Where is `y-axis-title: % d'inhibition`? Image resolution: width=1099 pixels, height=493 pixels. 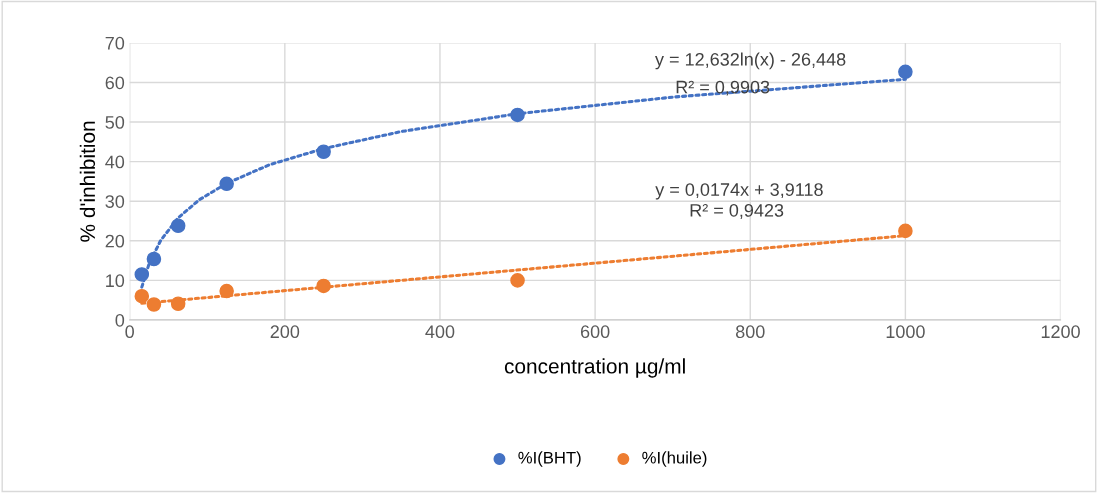 y-axis-title: % d'inhibition is located at coordinates (87, 181).